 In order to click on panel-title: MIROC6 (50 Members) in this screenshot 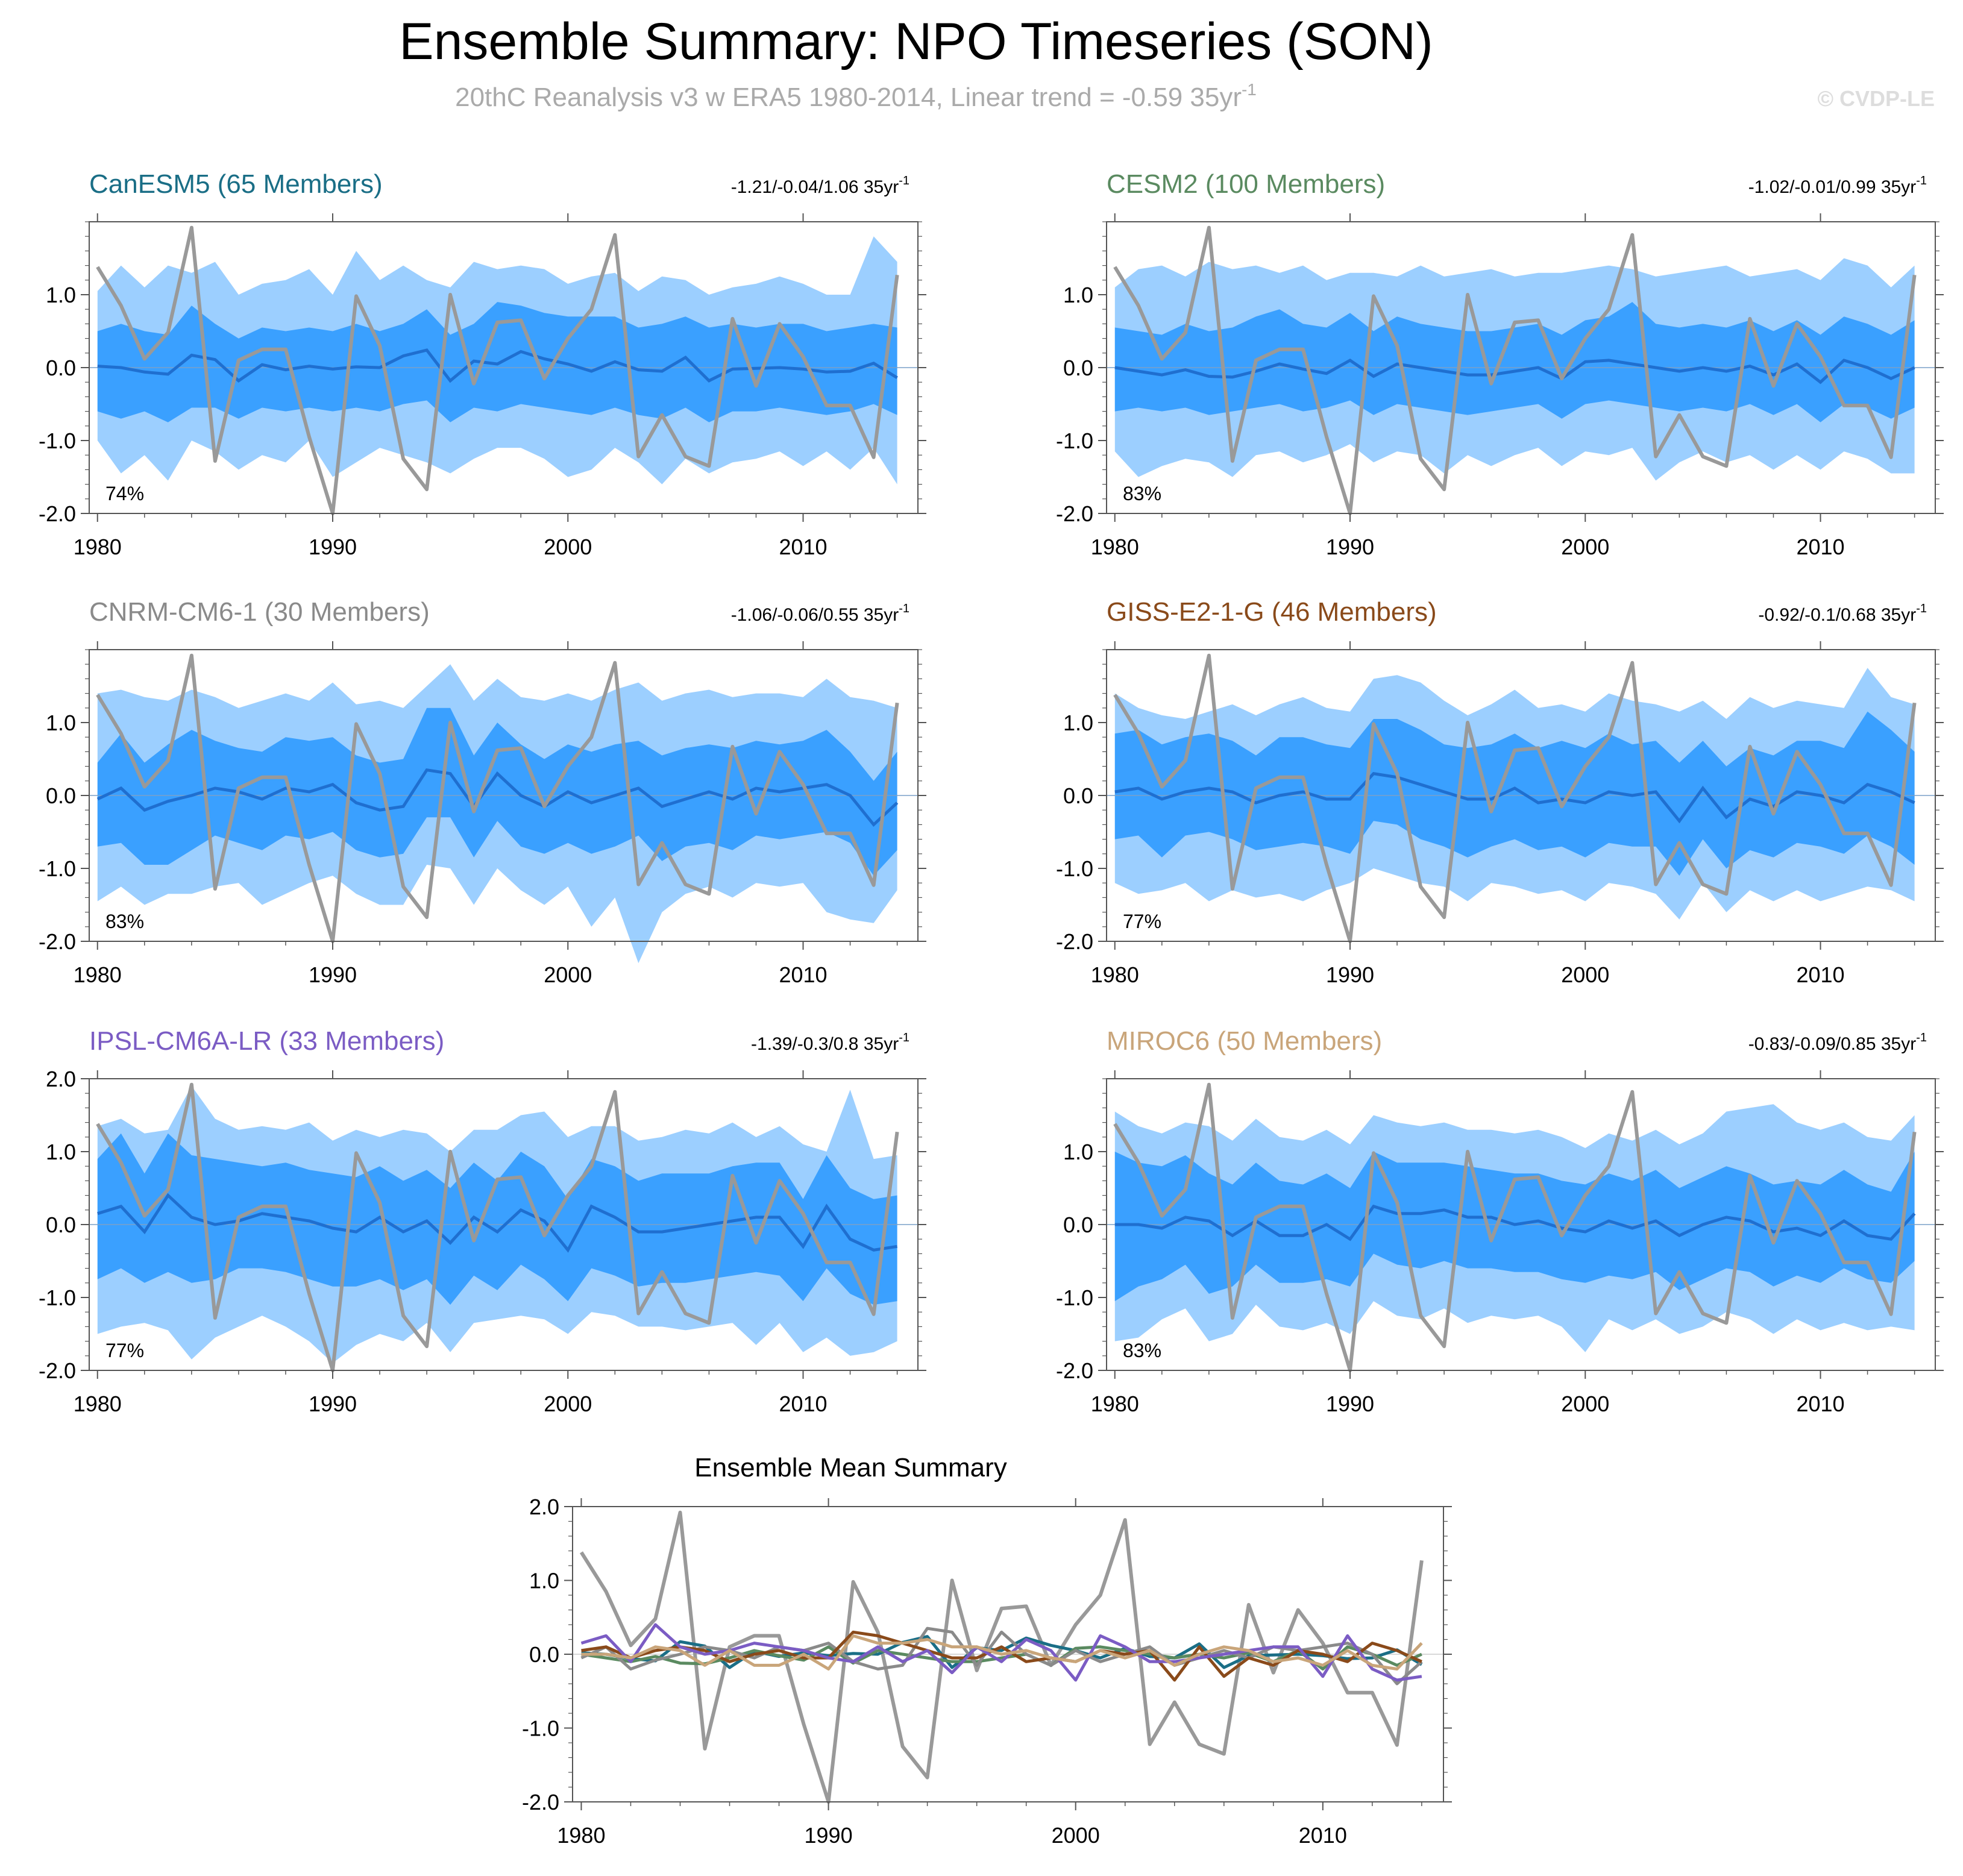, I will do `click(1244, 1041)`.